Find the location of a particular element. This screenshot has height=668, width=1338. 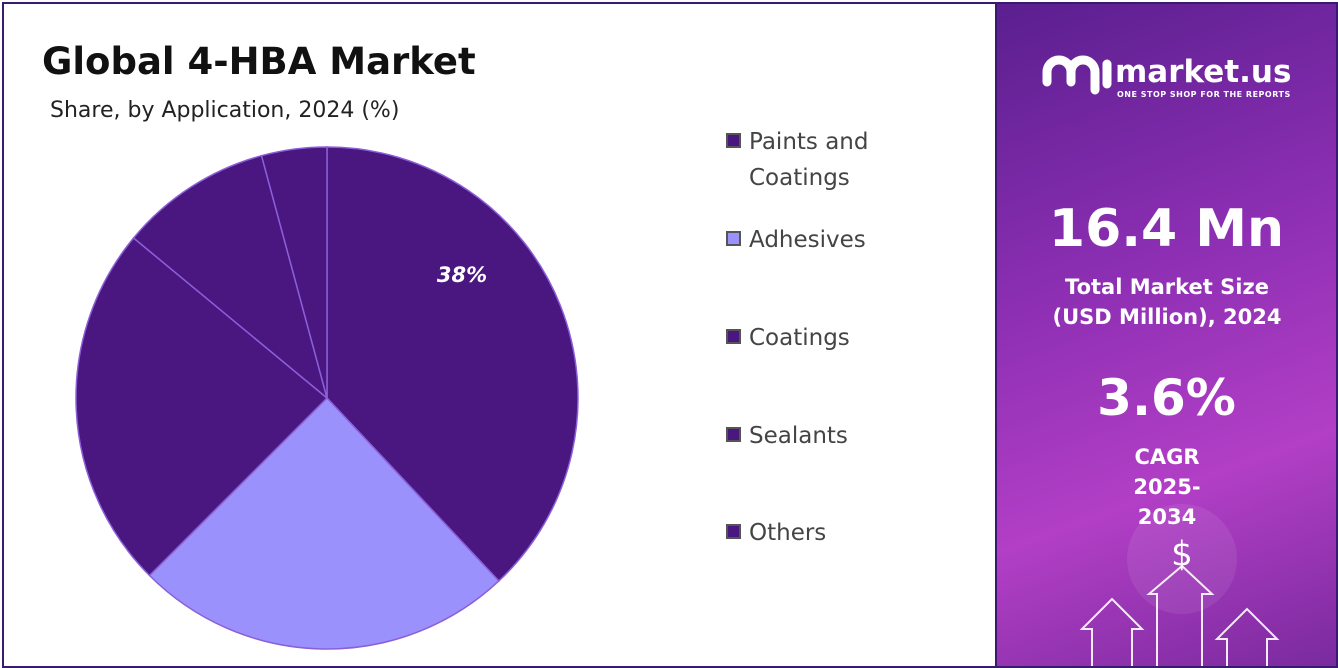

legend-item: Coatings is located at coordinates (826, 338).